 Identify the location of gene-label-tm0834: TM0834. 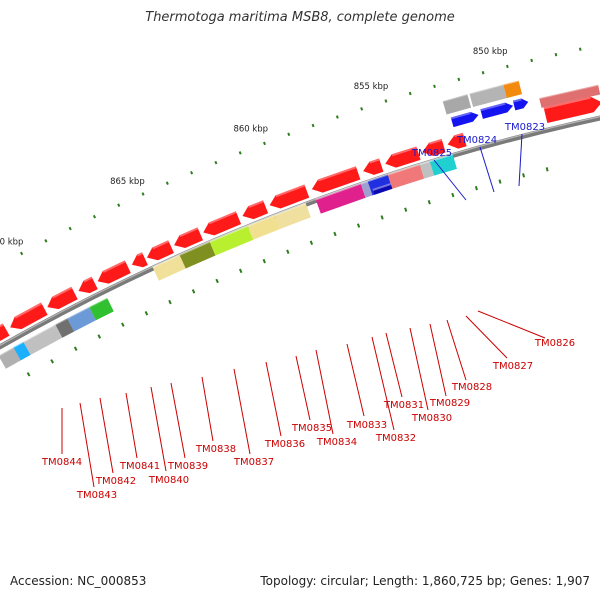
(336, 442).